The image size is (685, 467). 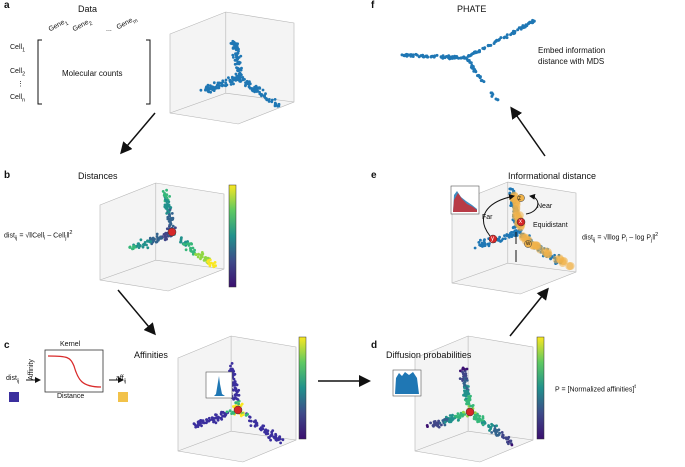 I want to click on panel-b-title: Distances, so click(x=98, y=176).